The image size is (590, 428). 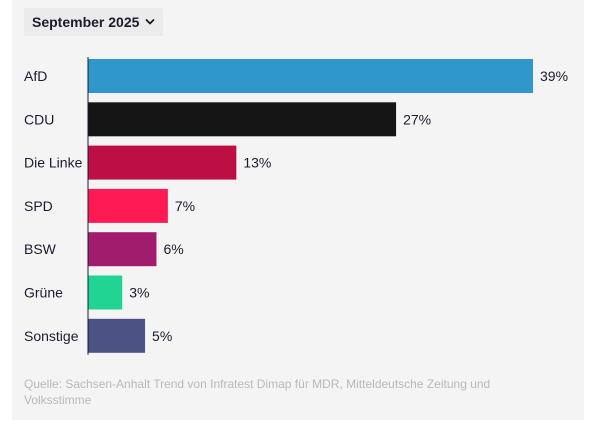 I want to click on category-label: CDU, so click(x=39, y=119).